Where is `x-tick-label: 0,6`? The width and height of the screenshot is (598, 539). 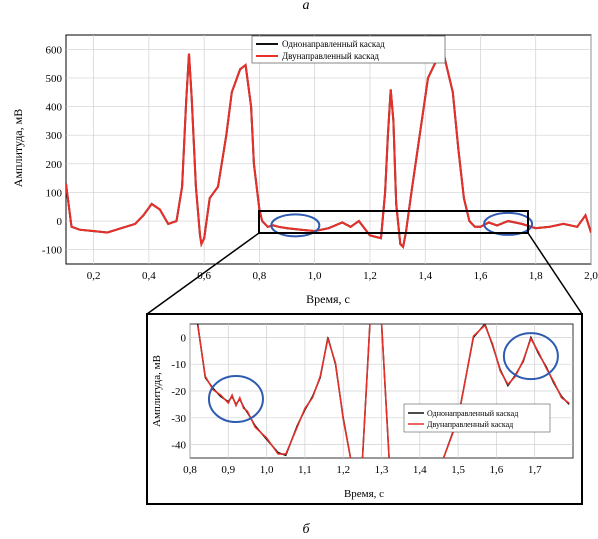
x-tick-label: 0,6 is located at coordinates (204, 276).